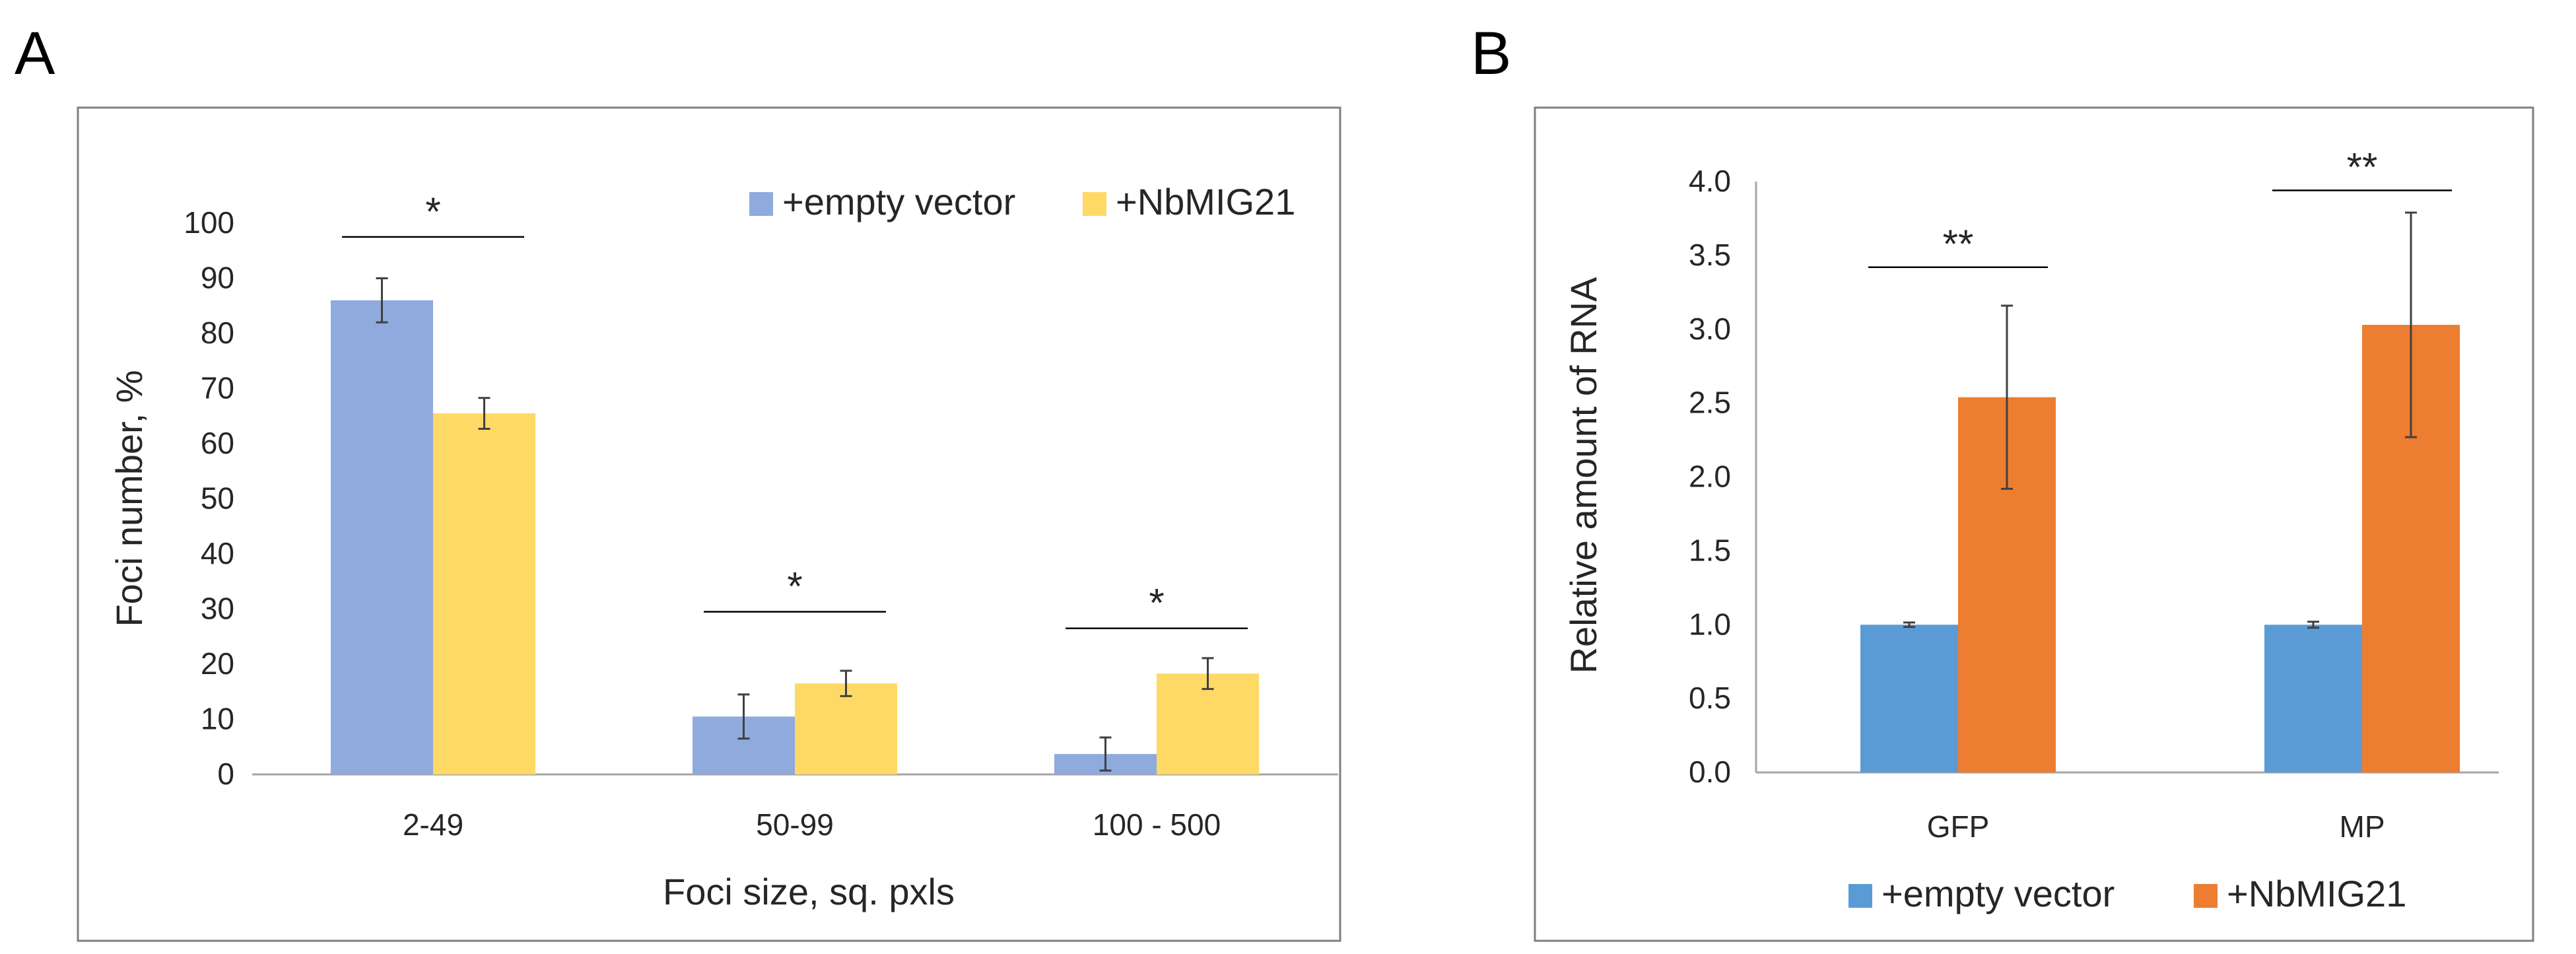 This screenshot has height=954, width=2576. Describe the element at coordinates (209, 222) in the screenshot. I see `chart-a-y-tick-label: 100` at that location.